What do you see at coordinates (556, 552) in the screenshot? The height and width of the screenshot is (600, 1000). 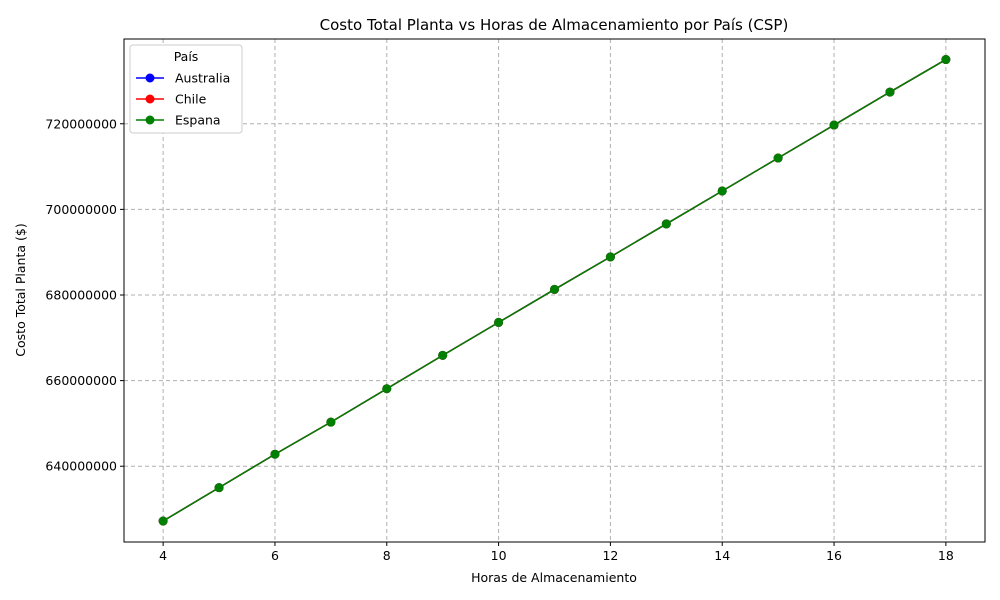 I see `x-axis: 4 6 8 10 12 14 16 18` at bounding box center [556, 552].